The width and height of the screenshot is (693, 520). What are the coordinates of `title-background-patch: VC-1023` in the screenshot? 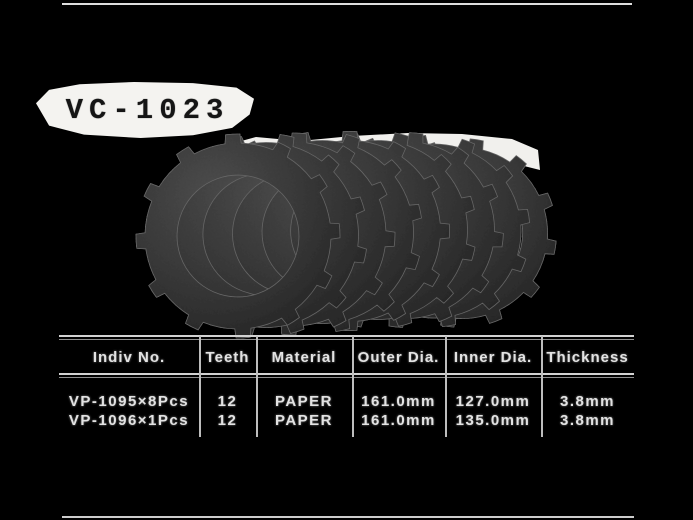 It's located at (145, 110).